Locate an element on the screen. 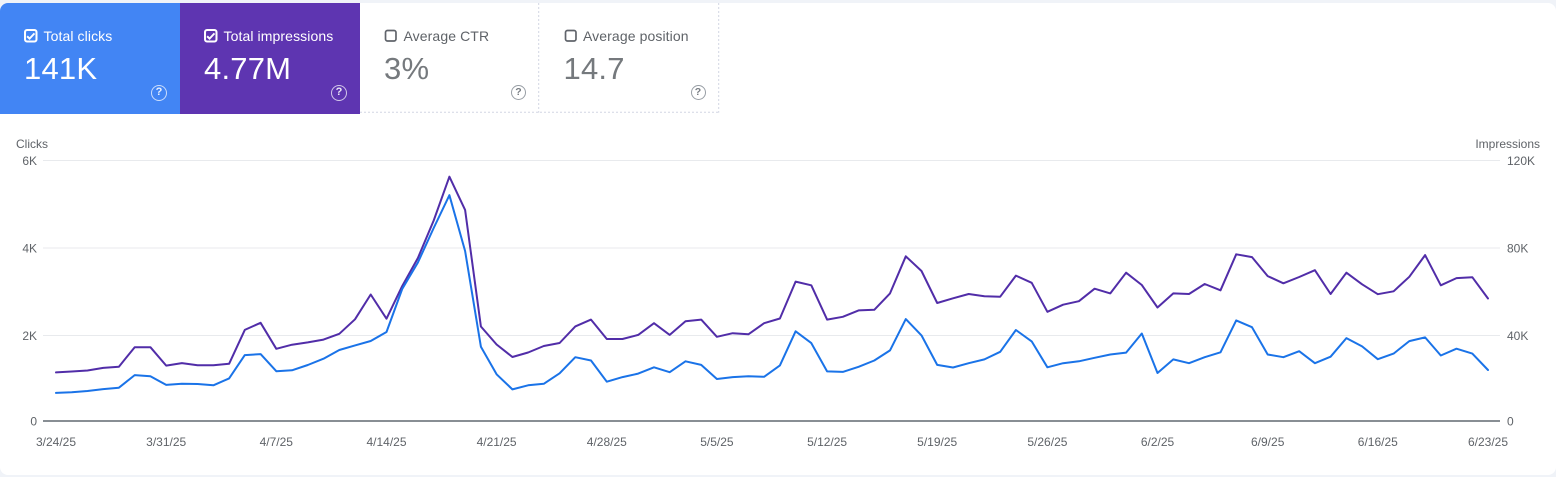  svg-text: 4/28/25 is located at coordinates (607, 442).